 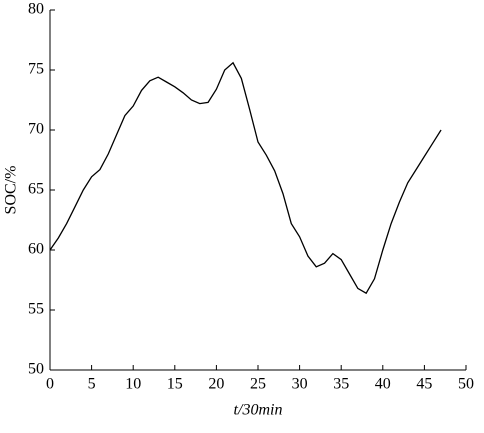 What do you see at coordinates (216, 384) in the screenshot?
I see `x-tick-label: 20` at bounding box center [216, 384].